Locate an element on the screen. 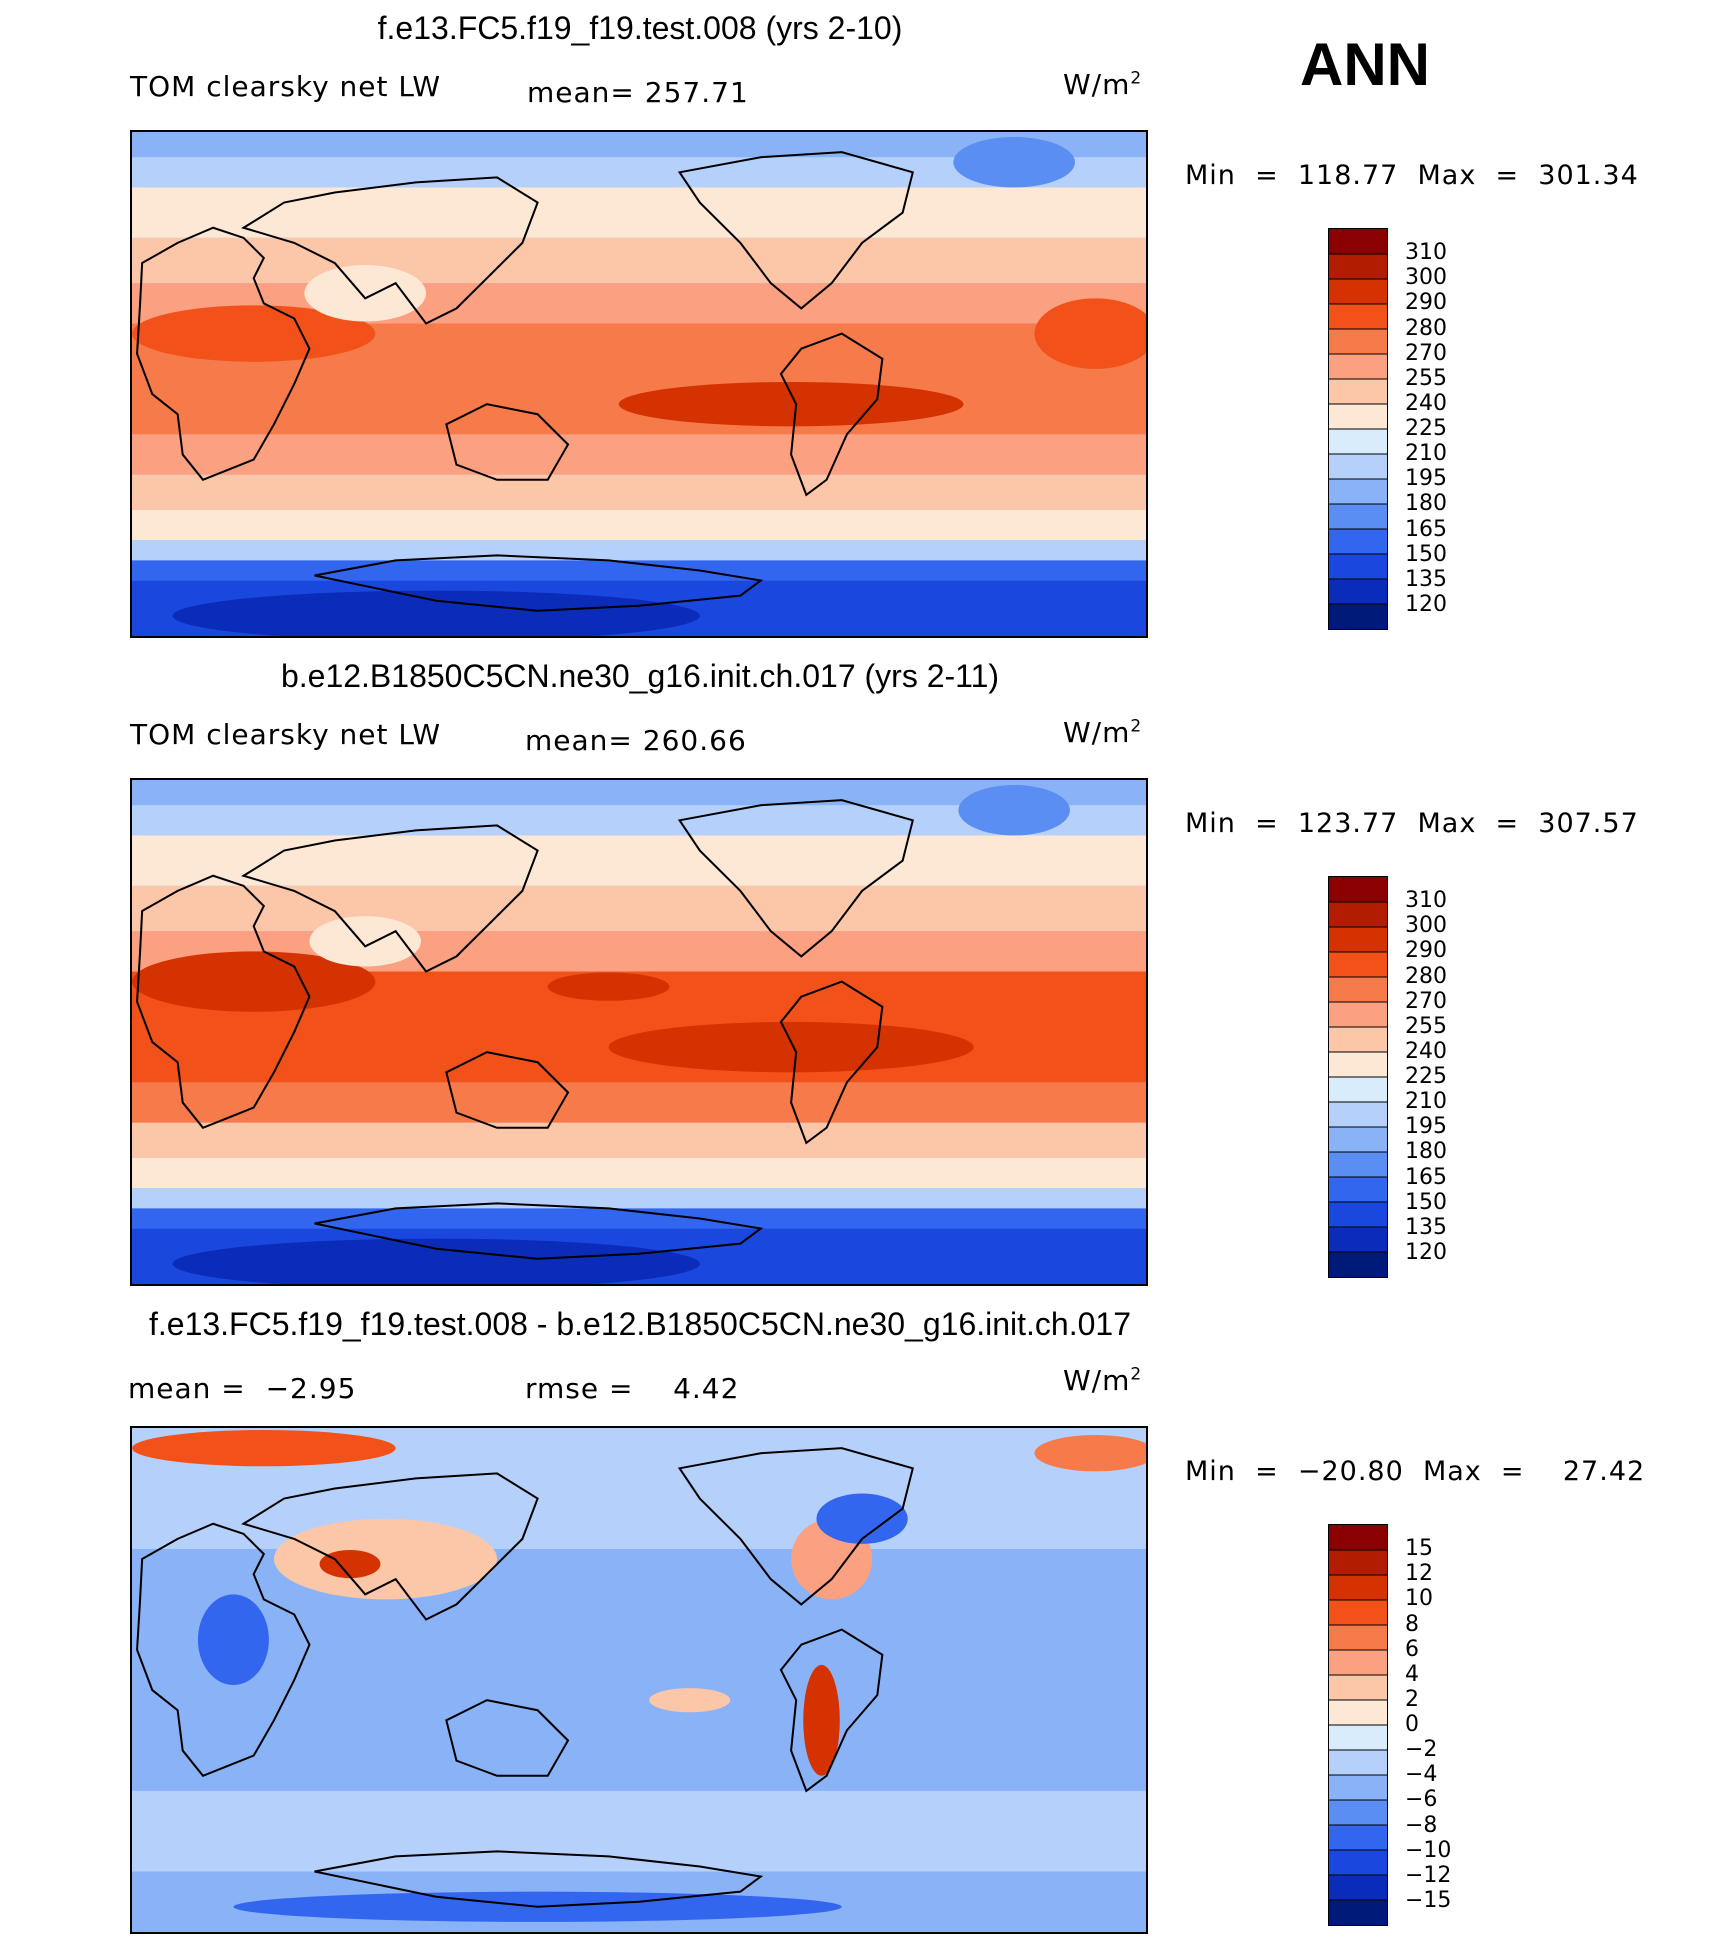 The width and height of the screenshot is (1710, 1947). colorbar-tick-label: 255 is located at coordinates (1426, 378).